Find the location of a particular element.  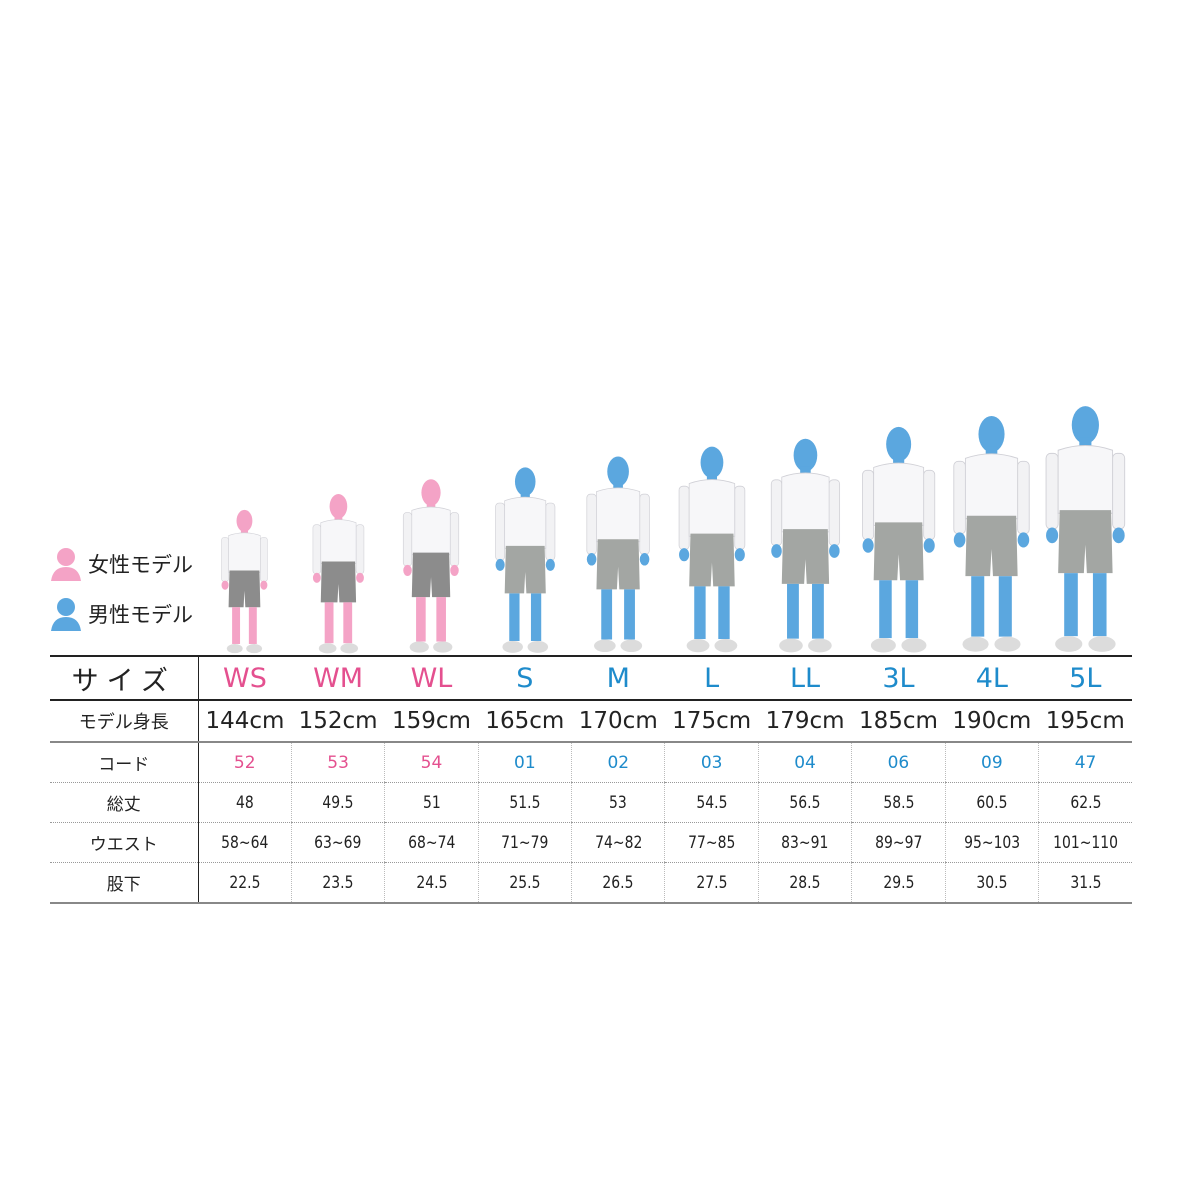

cell-height: 185cm is located at coordinates (898, 721).